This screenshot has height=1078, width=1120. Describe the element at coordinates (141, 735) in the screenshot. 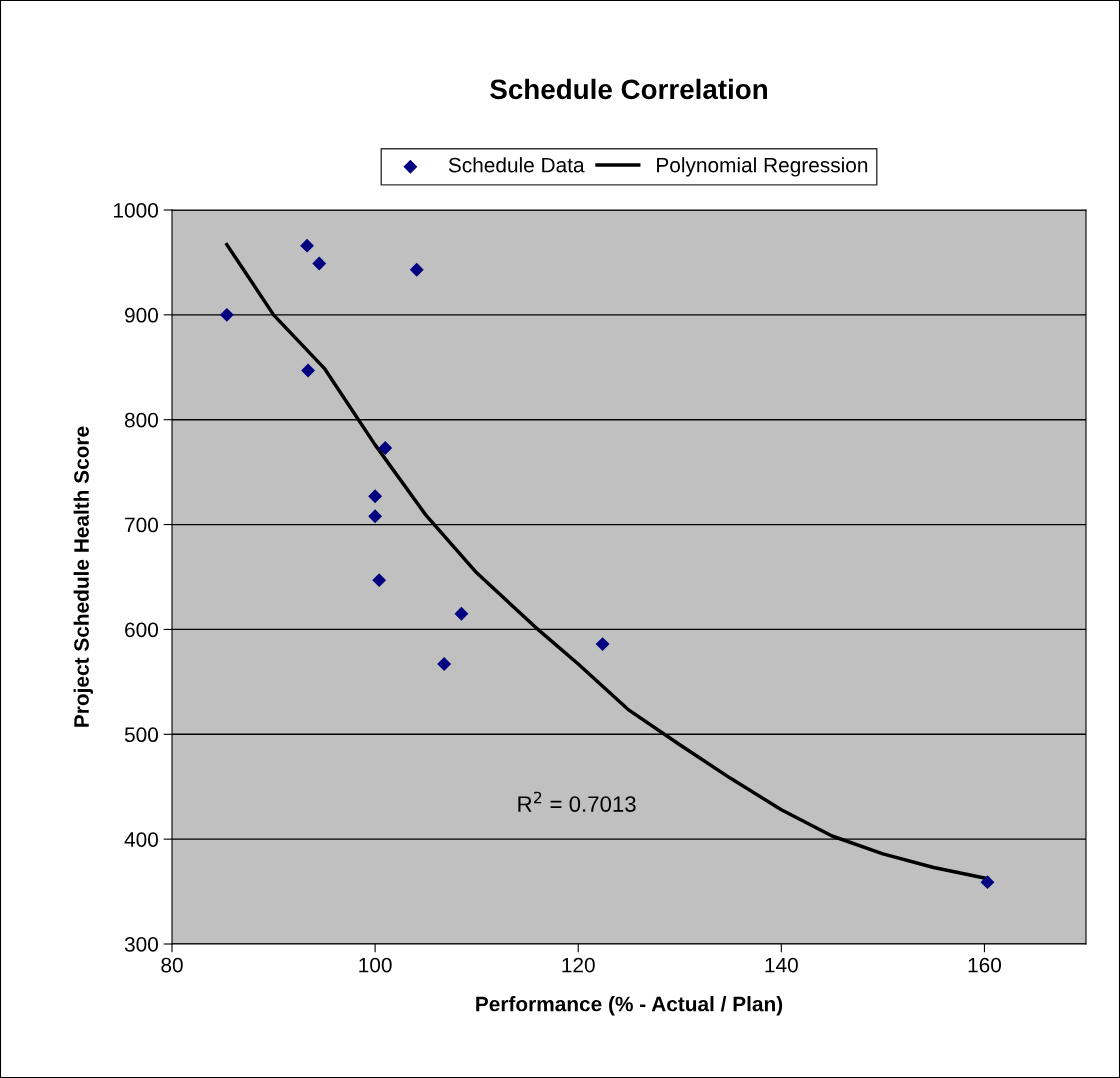

I see `y-tick-label: 500` at that location.